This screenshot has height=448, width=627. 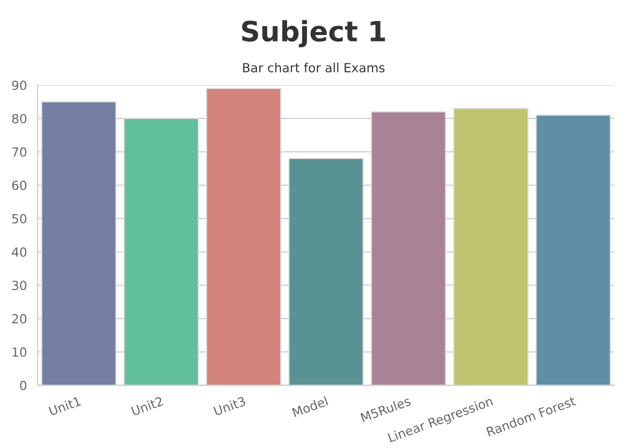 I want to click on x-tick-label: Model, so click(x=310, y=407).